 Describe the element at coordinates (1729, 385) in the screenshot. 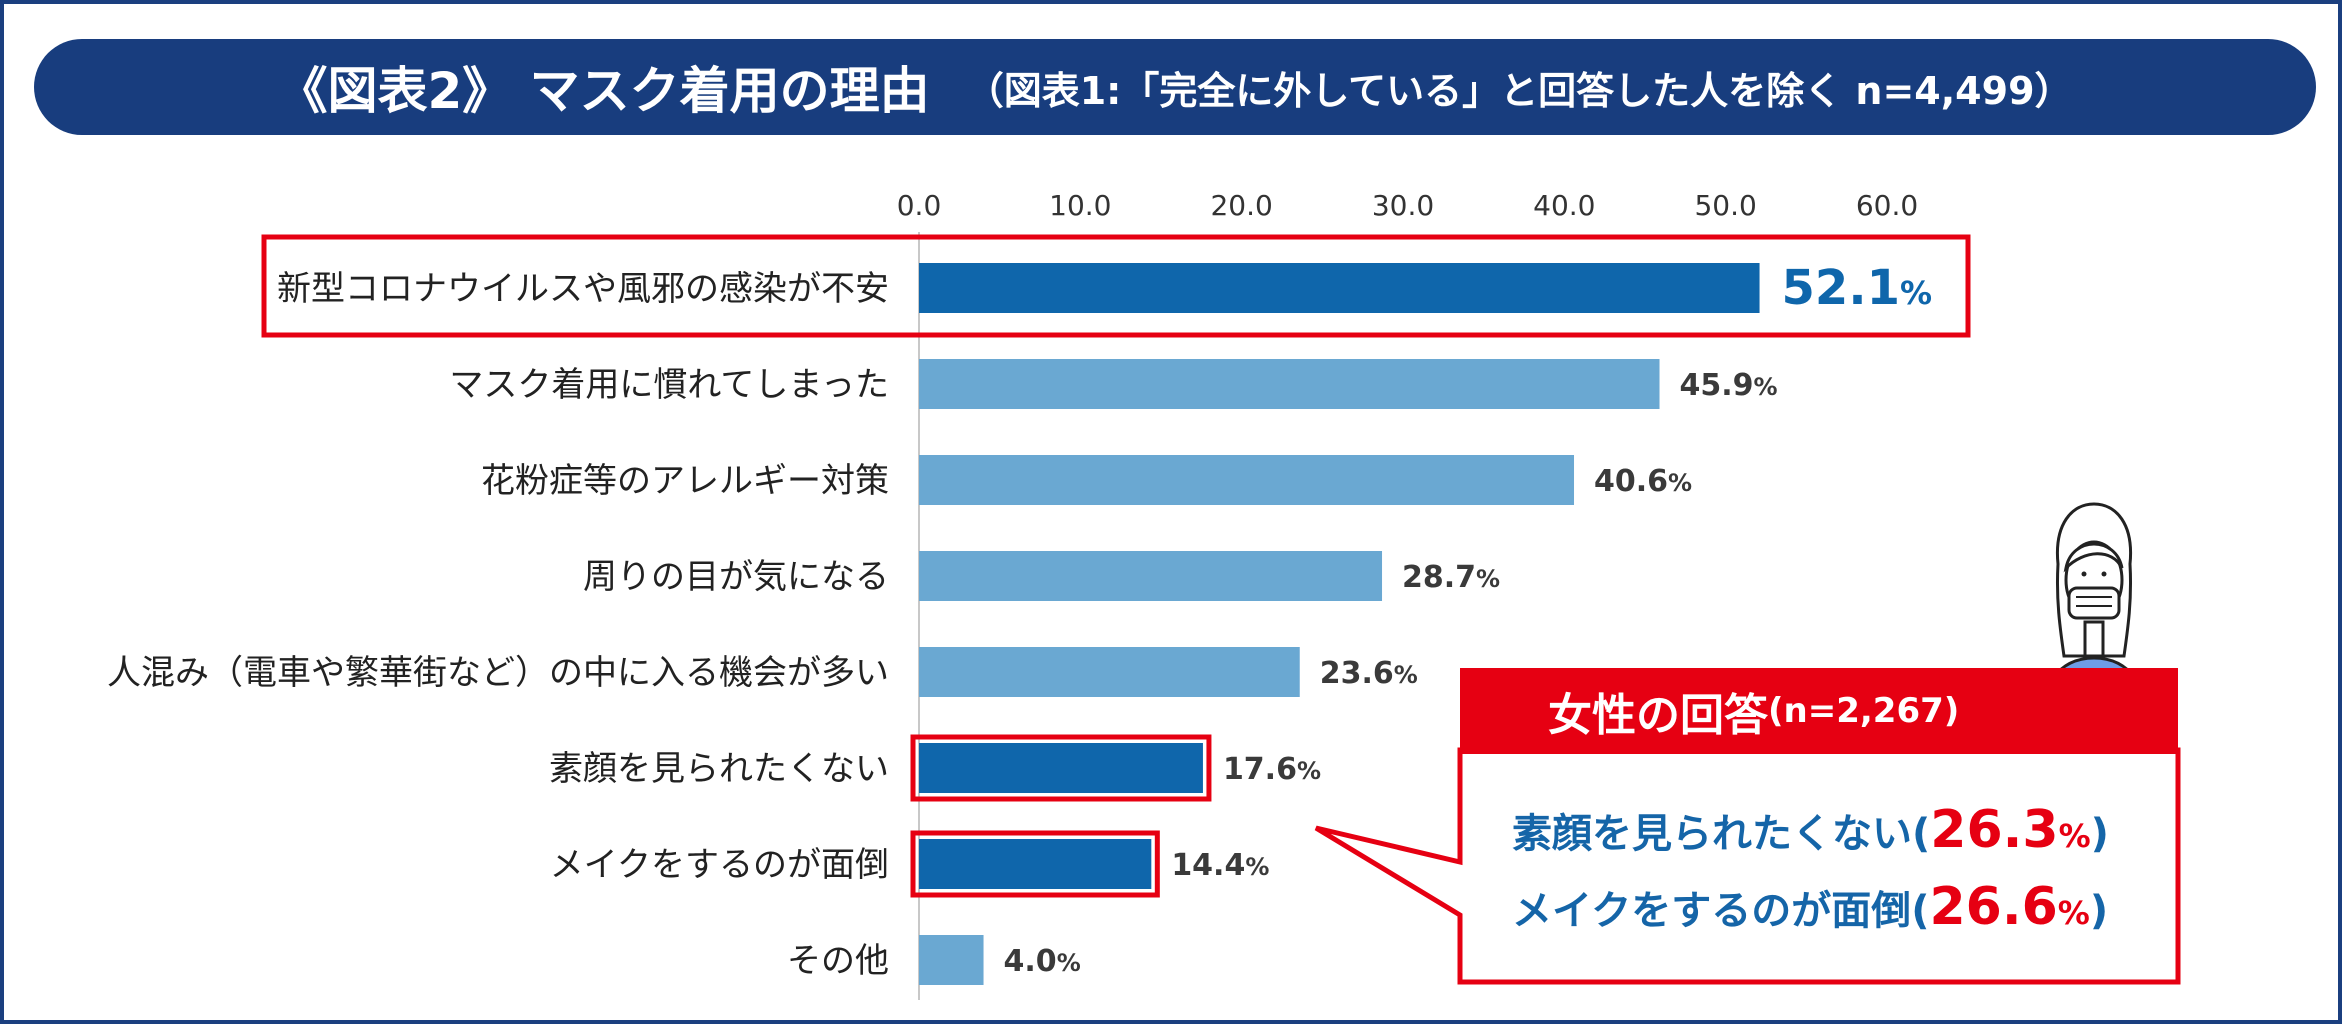

I see `value-label: 45.9%` at that location.